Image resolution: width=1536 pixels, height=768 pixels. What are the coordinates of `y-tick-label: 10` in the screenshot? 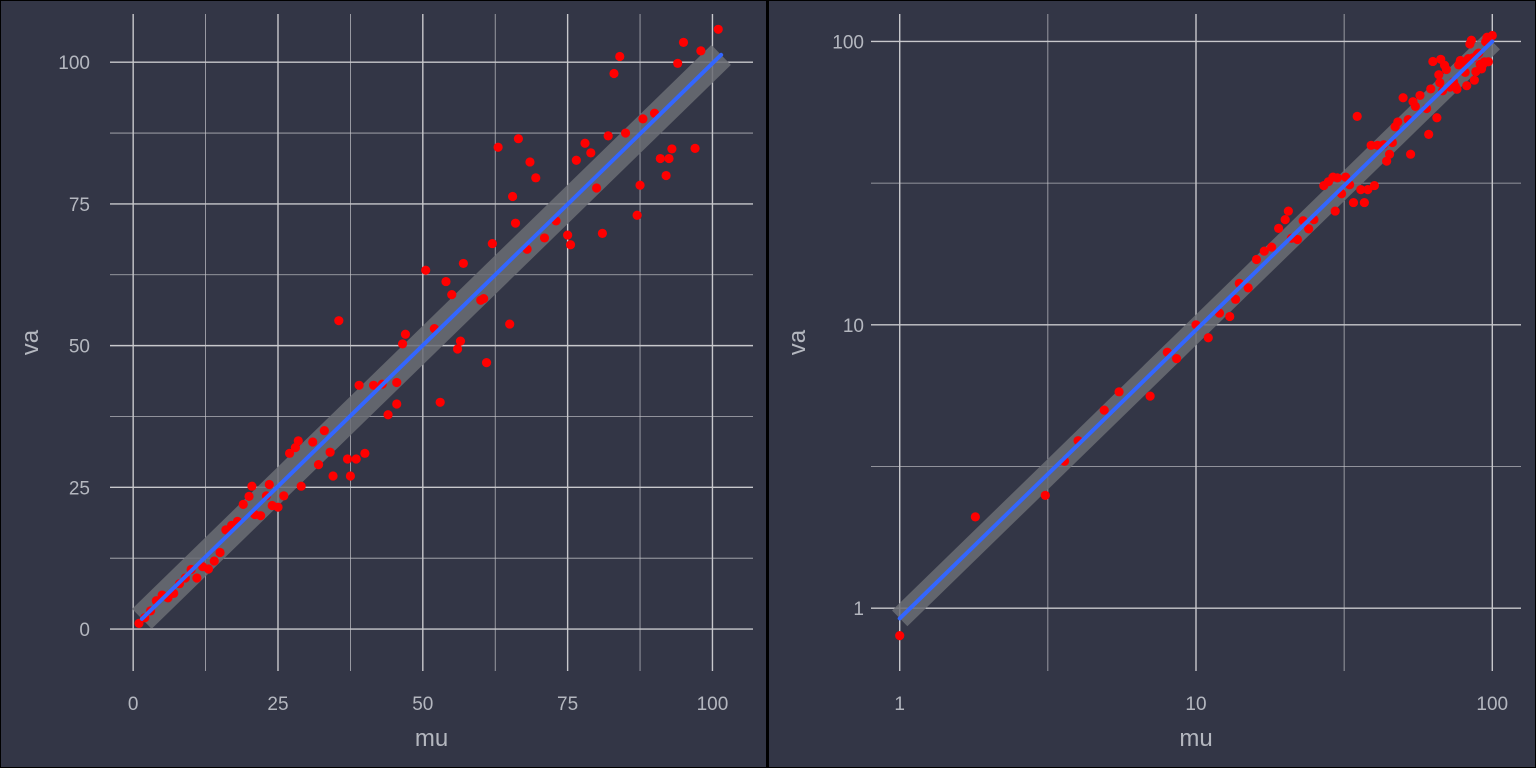 It's located at (853, 326).